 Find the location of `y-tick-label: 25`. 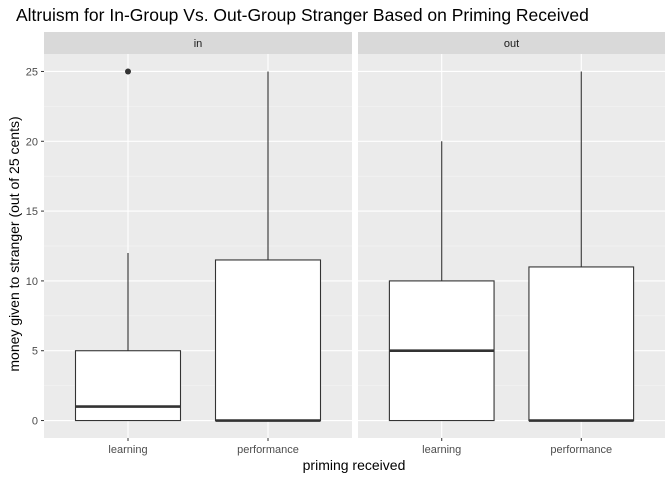

y-tick-label: 25 is located at coordinates (32, 72).